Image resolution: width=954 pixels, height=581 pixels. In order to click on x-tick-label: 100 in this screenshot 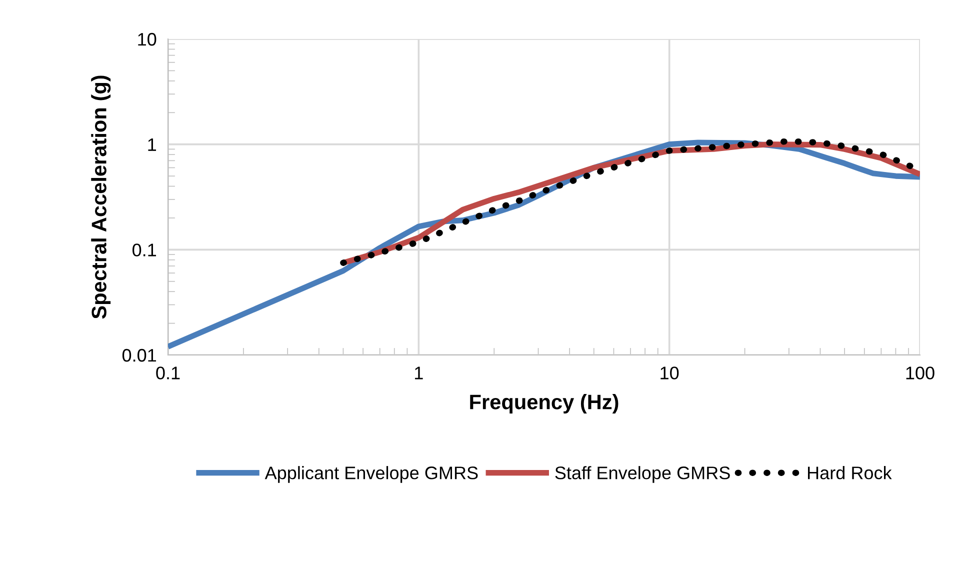, I will do `click(920, 373)`.